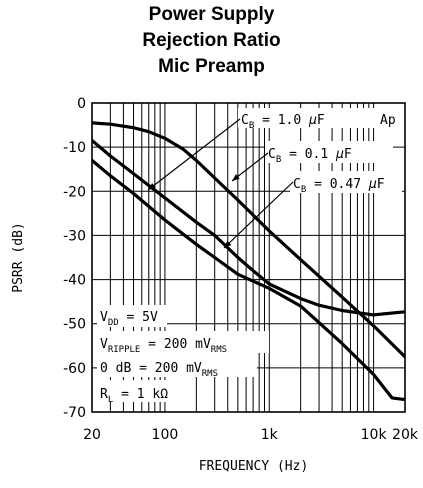 The height and width of the screenshot is (488, 423). What do you see at coordinates (405, 435) in the screenshot?
I see `x-tick-label: 20k` at bounding box center [405, 435].